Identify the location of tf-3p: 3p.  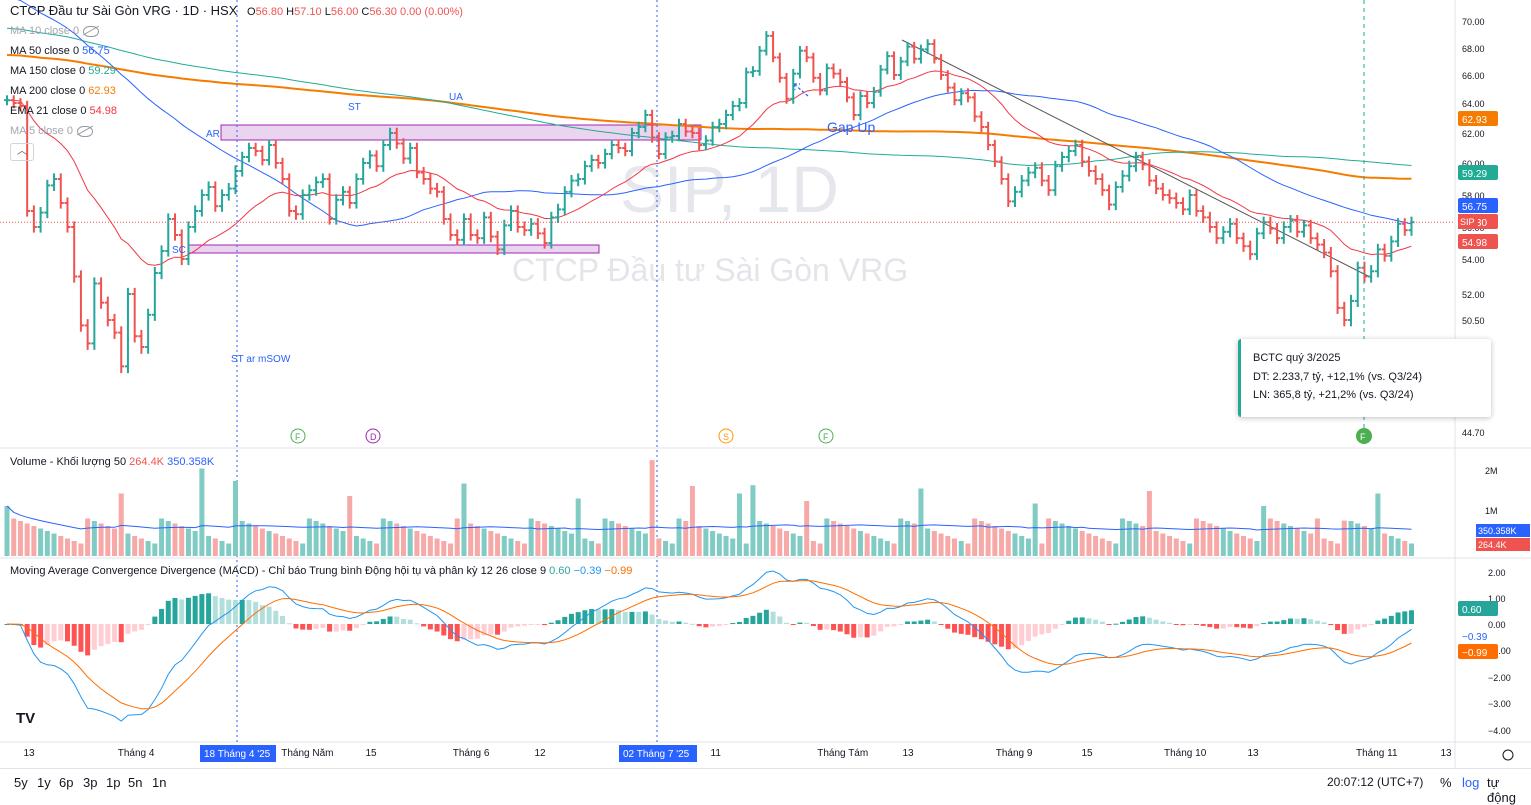
(90, 782).